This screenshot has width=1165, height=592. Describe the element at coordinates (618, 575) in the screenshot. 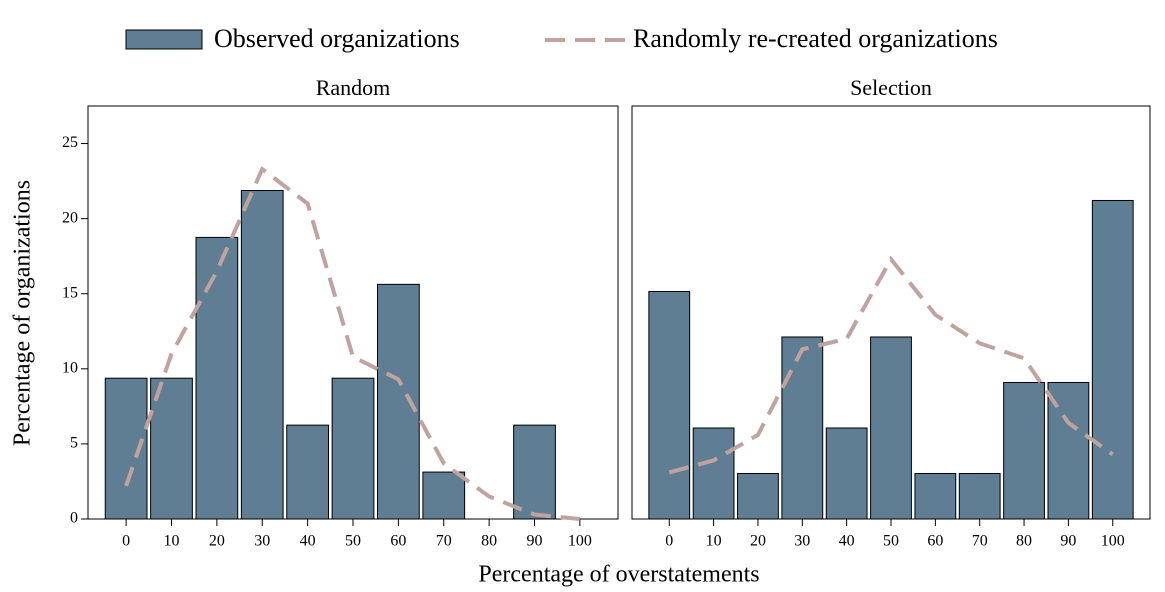

I see `x-axis-label: Percentage of overstatements` at that location.